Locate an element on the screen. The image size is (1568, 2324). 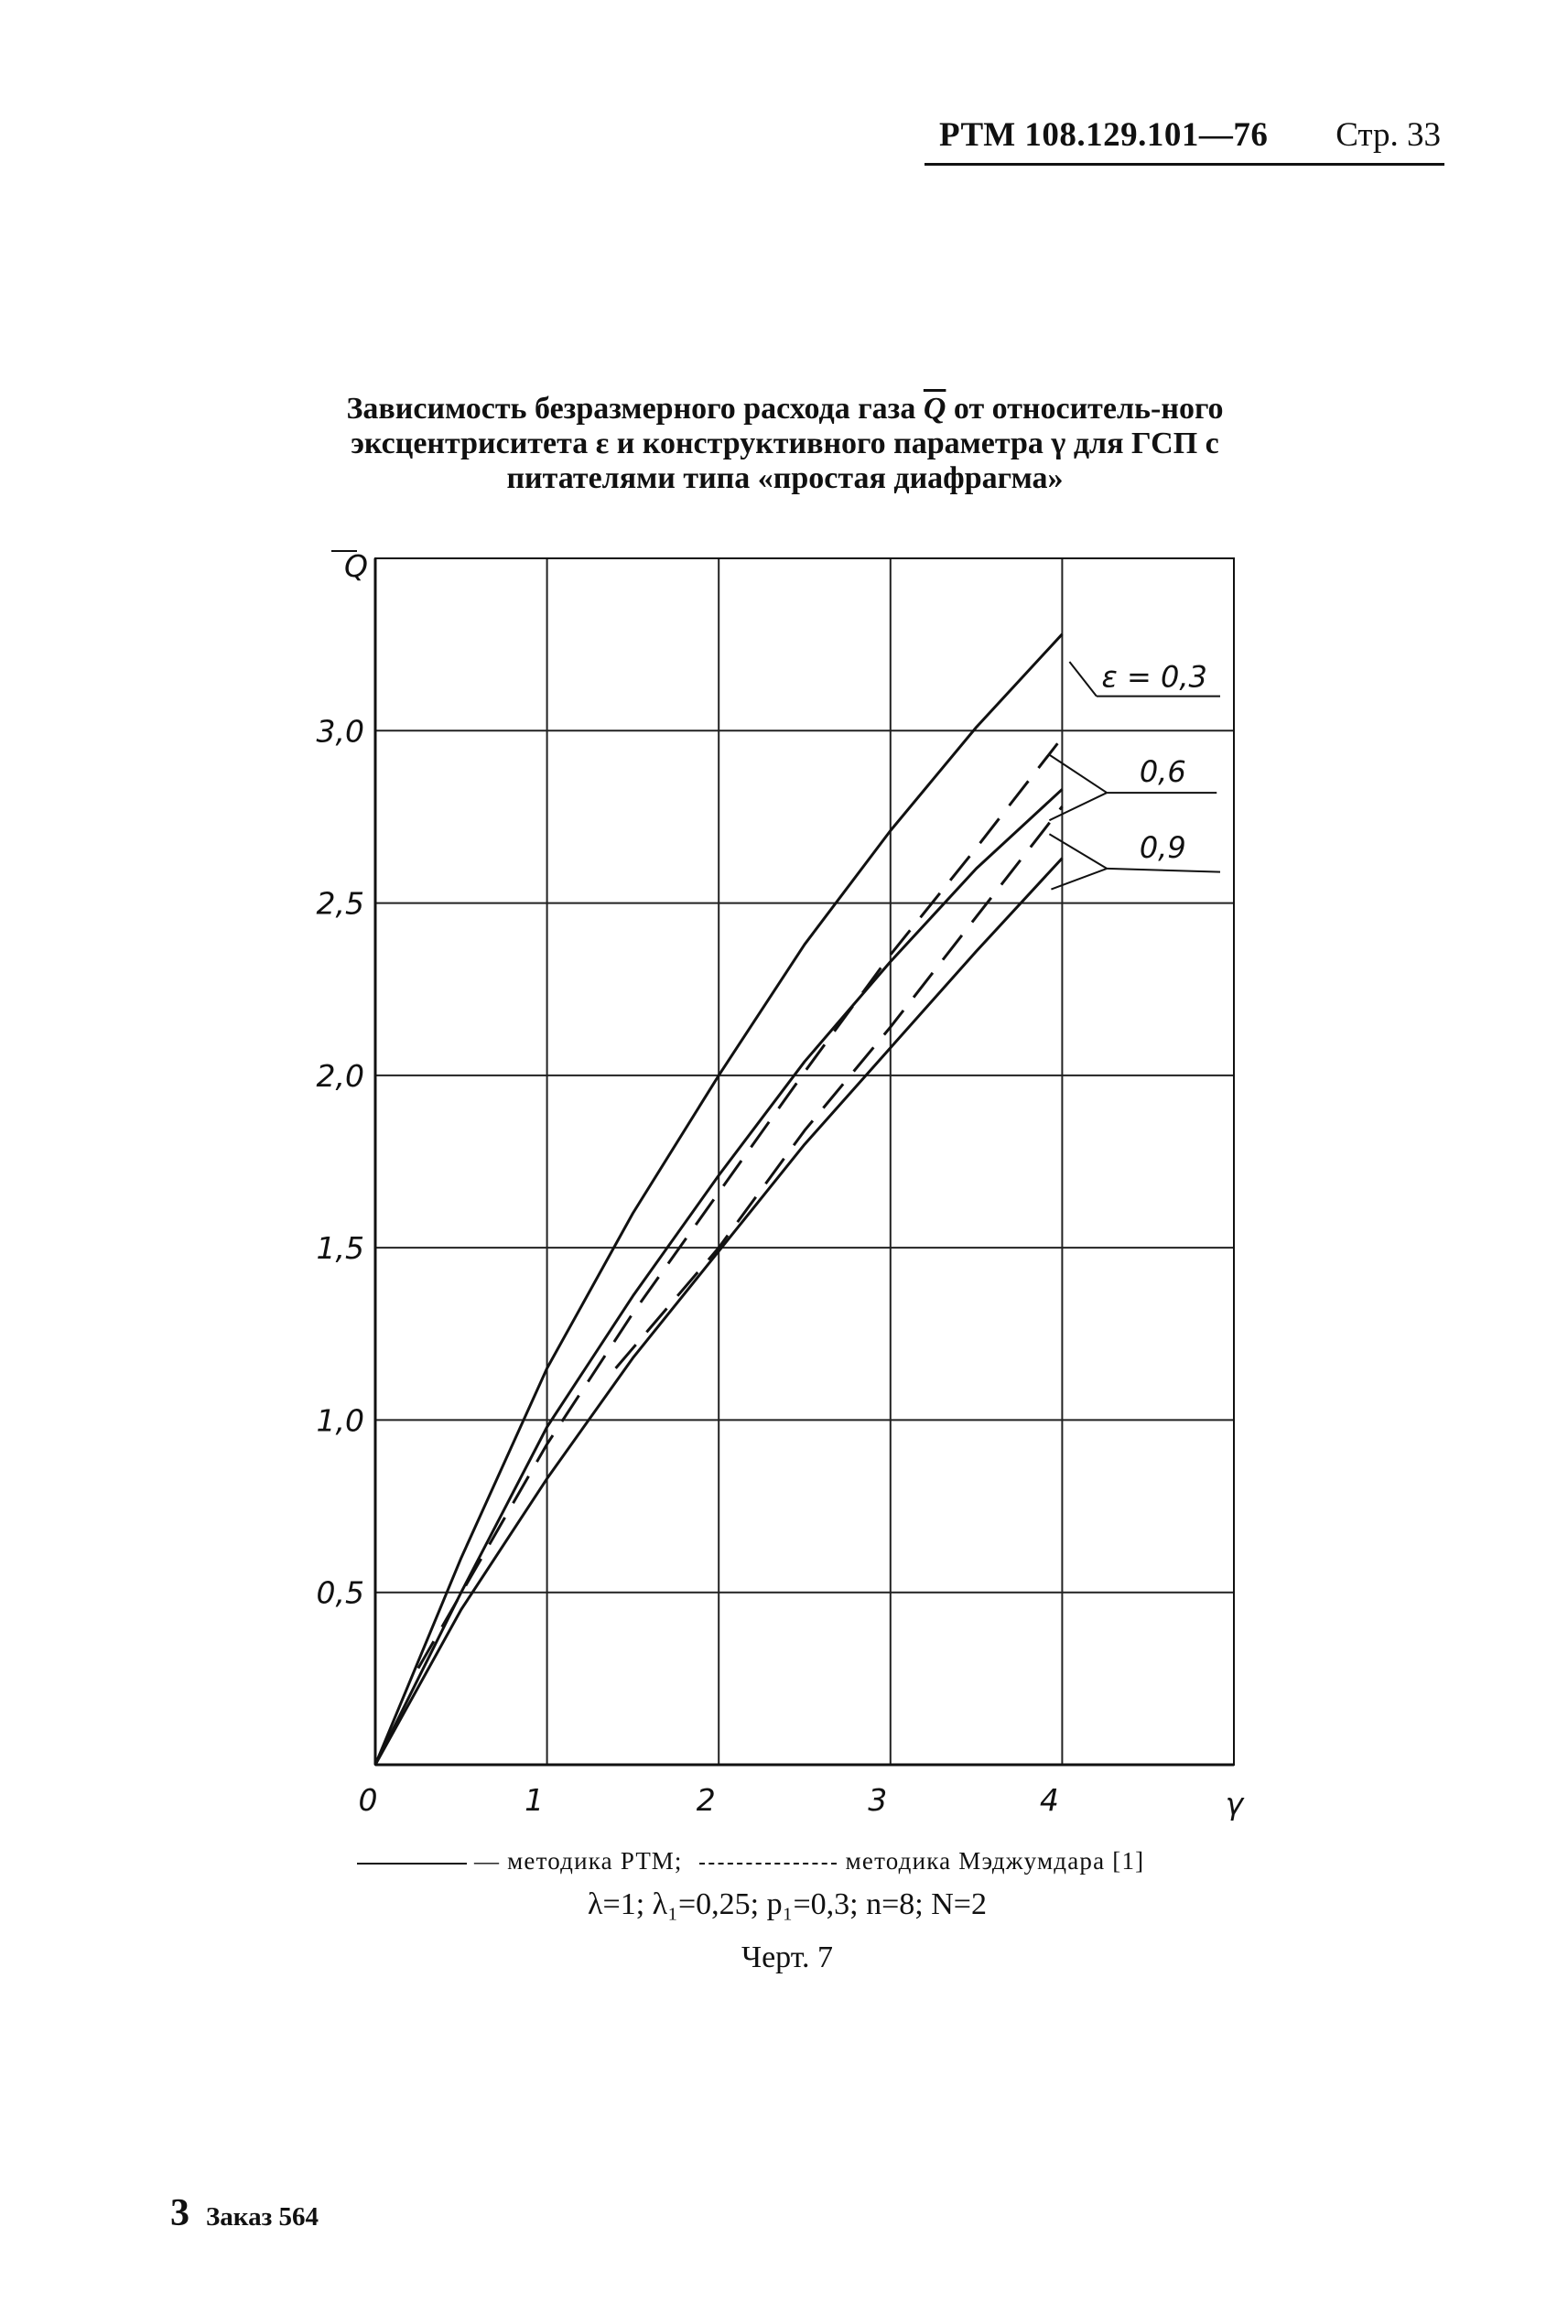
x-tick-label: 0 is located at coordinates (369, 1800).